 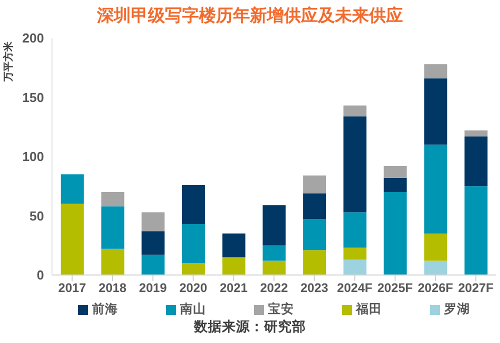 I want to click on y-tick-label: 50, so click(x=37, y=216).